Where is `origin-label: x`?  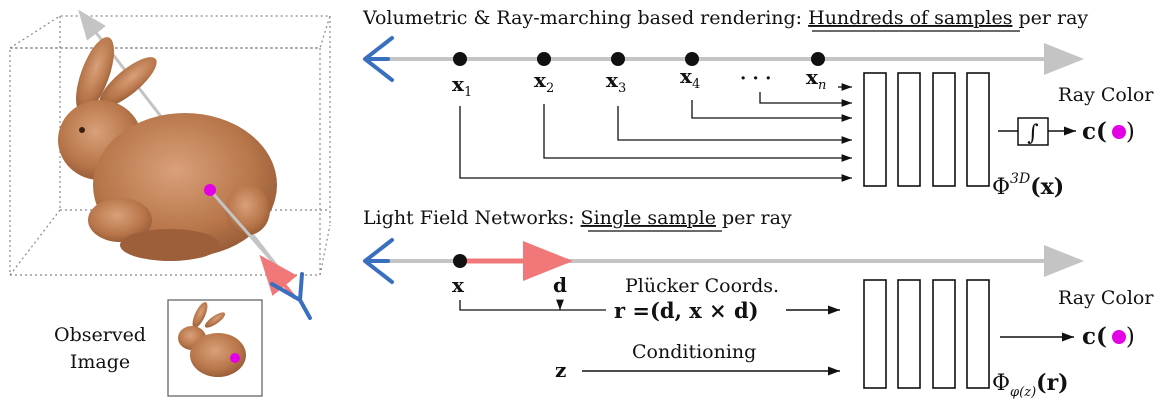 origin-label: x is located at coordinates (458, 285).